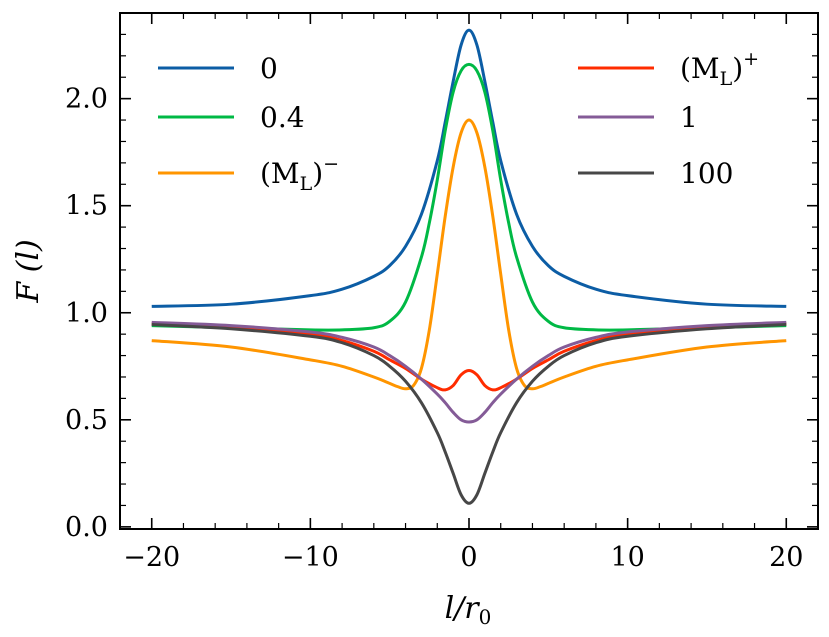 This screenshot has width=829, height=637. I want to click on legend-entry: (ML)−, so click(248, 174).